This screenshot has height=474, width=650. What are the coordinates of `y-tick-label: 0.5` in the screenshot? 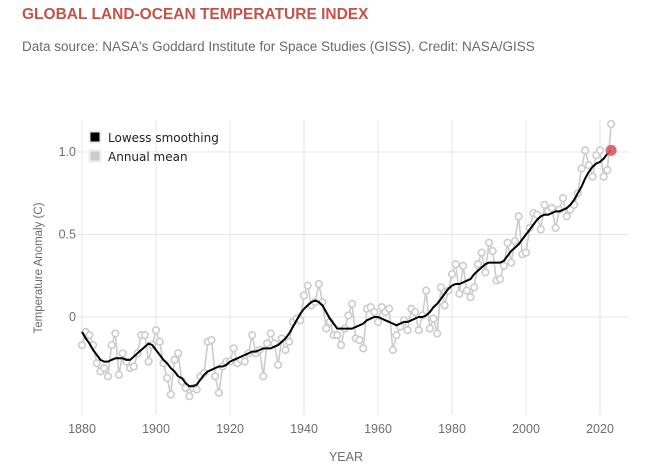 It's located at (67, 235).